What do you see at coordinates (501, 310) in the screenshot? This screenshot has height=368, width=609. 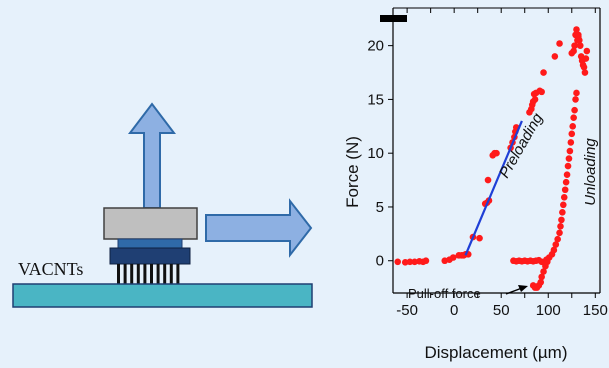 I see `x-tick-label: 50` at bounding box center [501, 310].